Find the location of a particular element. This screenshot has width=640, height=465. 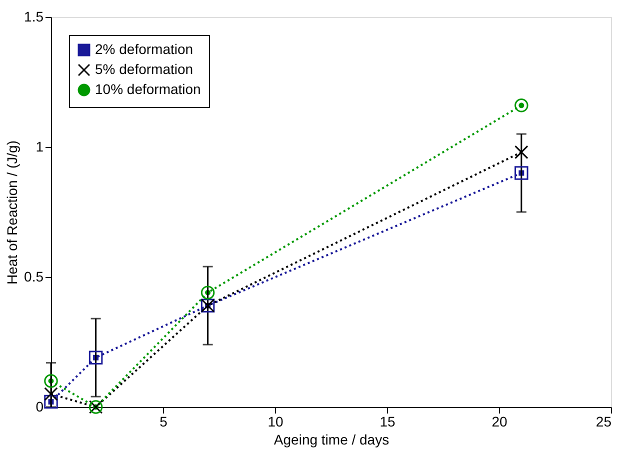

legend-label: 10% deformation is located at coordinates (148, 89).